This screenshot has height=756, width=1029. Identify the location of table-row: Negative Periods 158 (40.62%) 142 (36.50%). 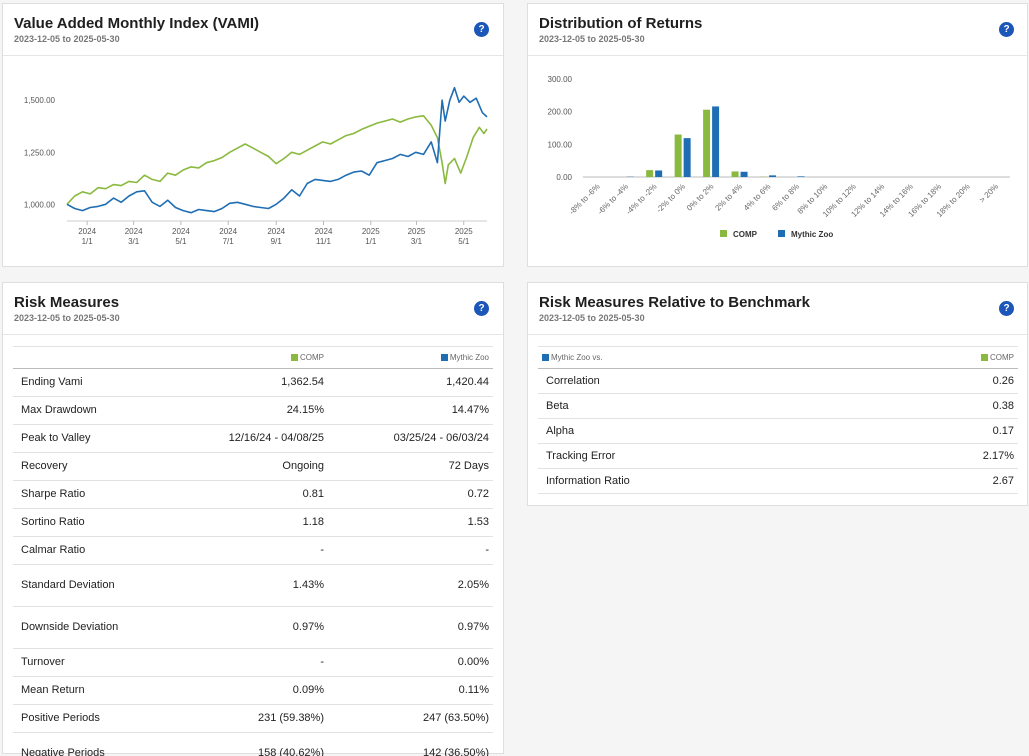
(253, 744).